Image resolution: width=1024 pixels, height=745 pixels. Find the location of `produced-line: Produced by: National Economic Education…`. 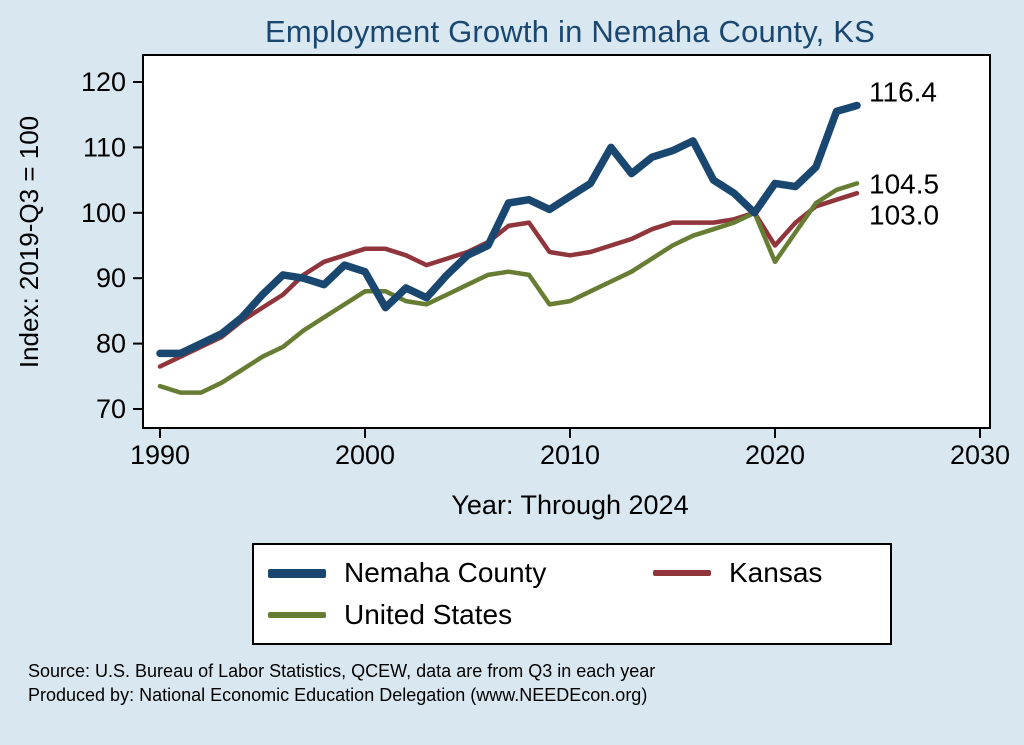

produced-line: Produced by: National Economic Education… is located at coordinates (338, 695).